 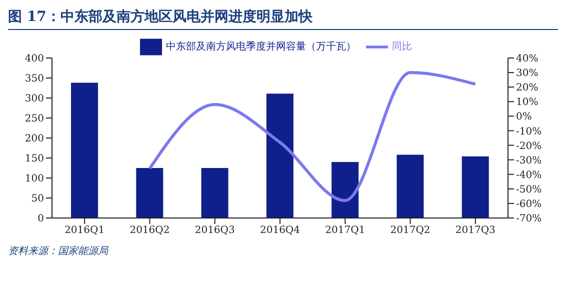 I want to click on y-tick-label: 400, so click(x=34, y=59).